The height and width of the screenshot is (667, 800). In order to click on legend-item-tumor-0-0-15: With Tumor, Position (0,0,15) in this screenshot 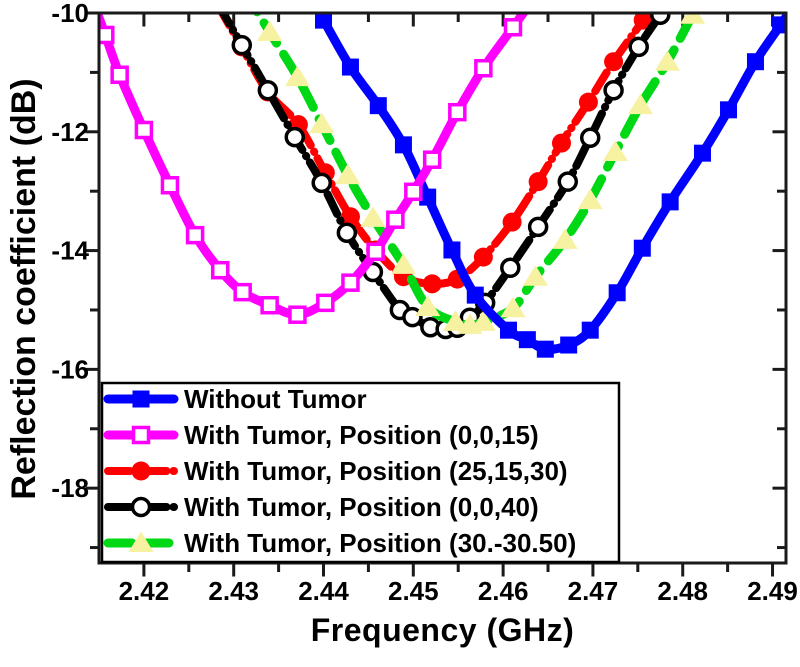, I will do `click(321, 435)`.